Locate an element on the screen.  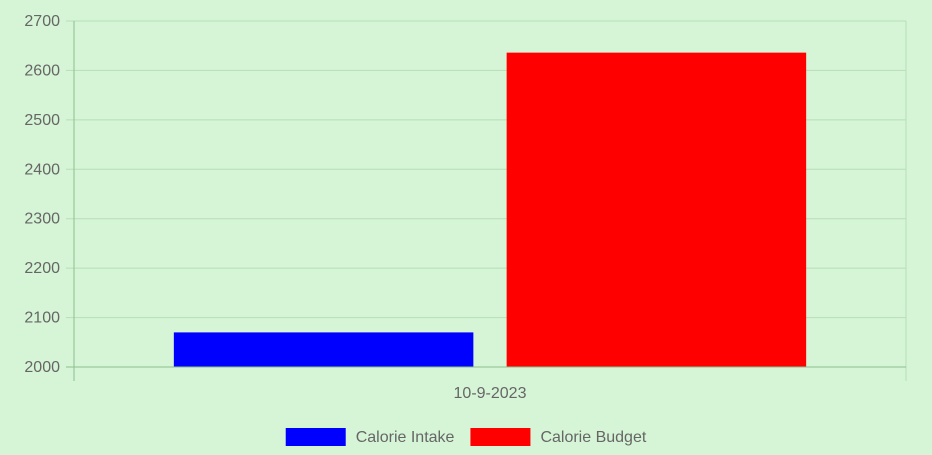
legend-item-calorie-intake: Calorie Intake is located at coordinates (370, 437).